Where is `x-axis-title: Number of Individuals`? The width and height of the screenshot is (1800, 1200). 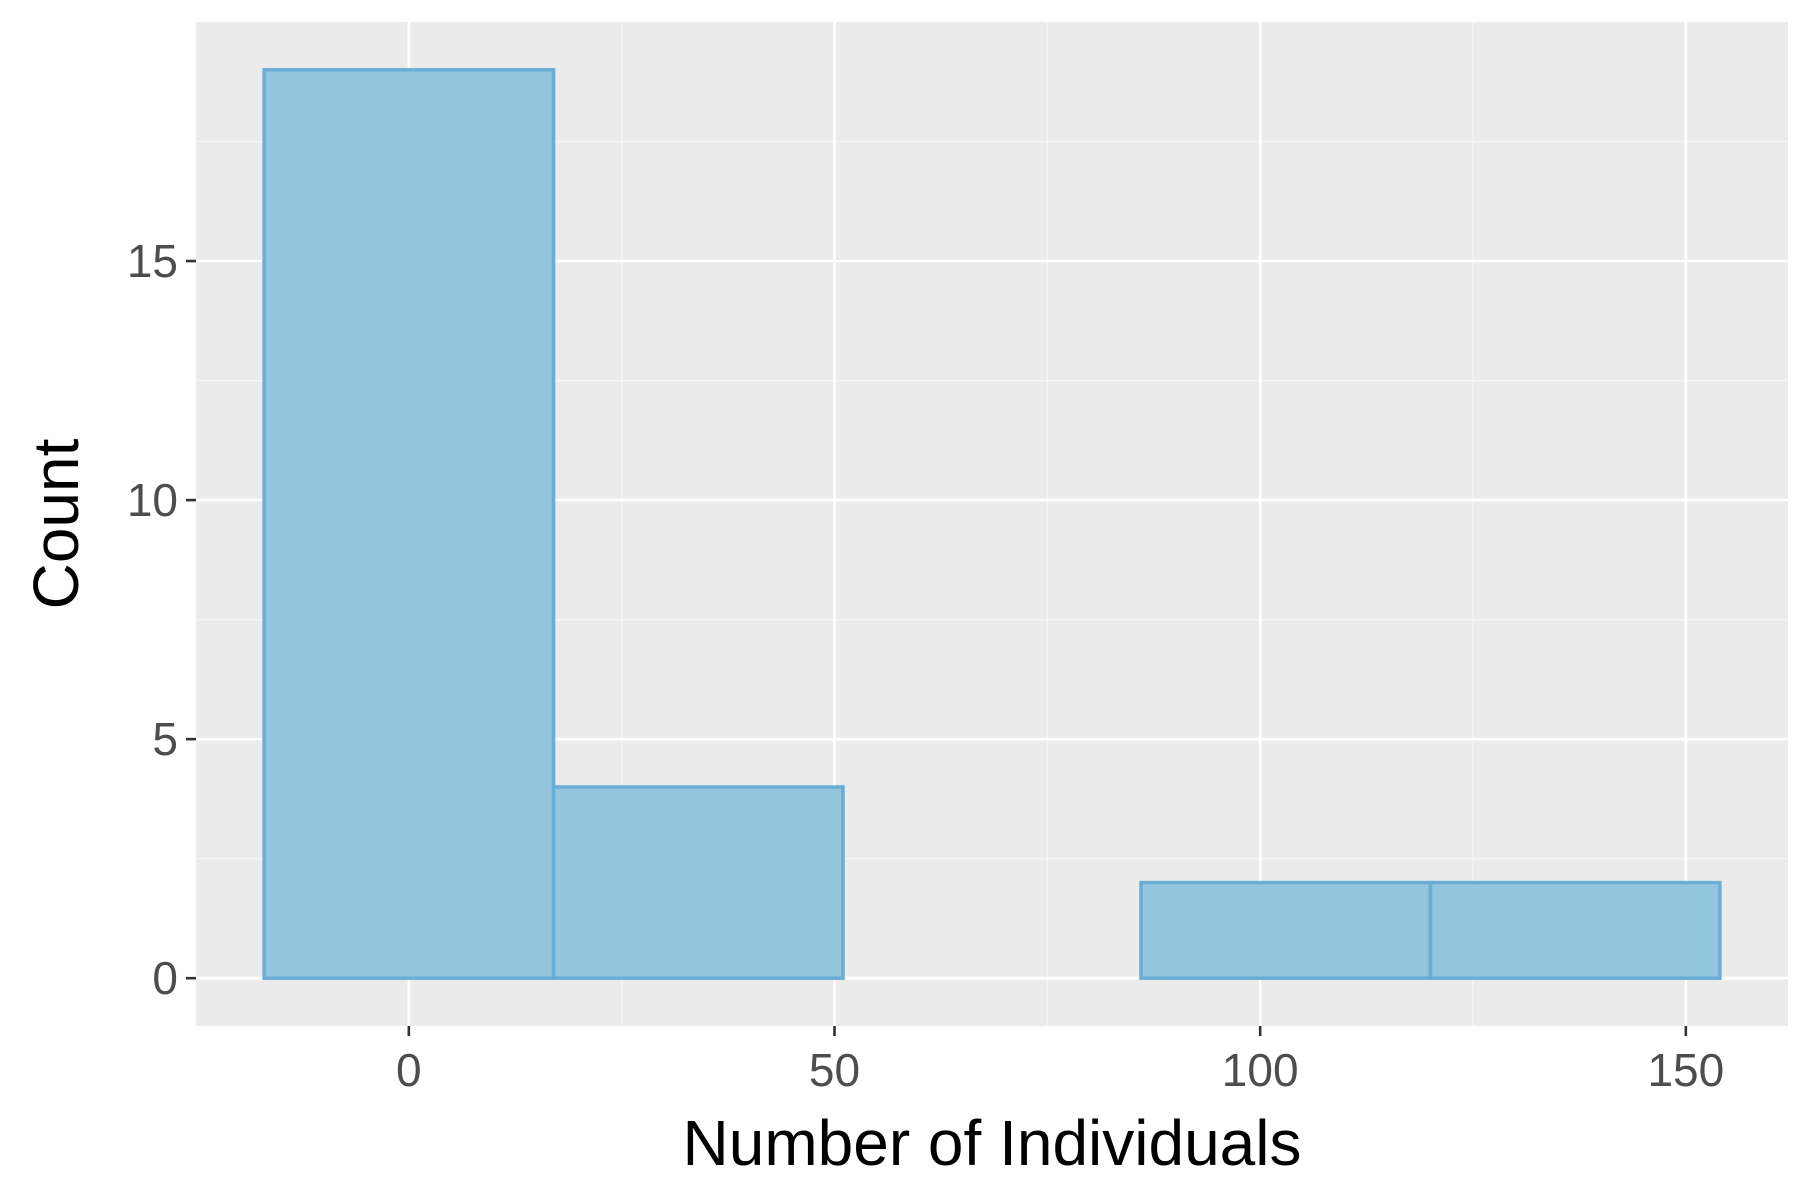
x-axis-title: Number of Individuals is located at coordinates (992, 1143).